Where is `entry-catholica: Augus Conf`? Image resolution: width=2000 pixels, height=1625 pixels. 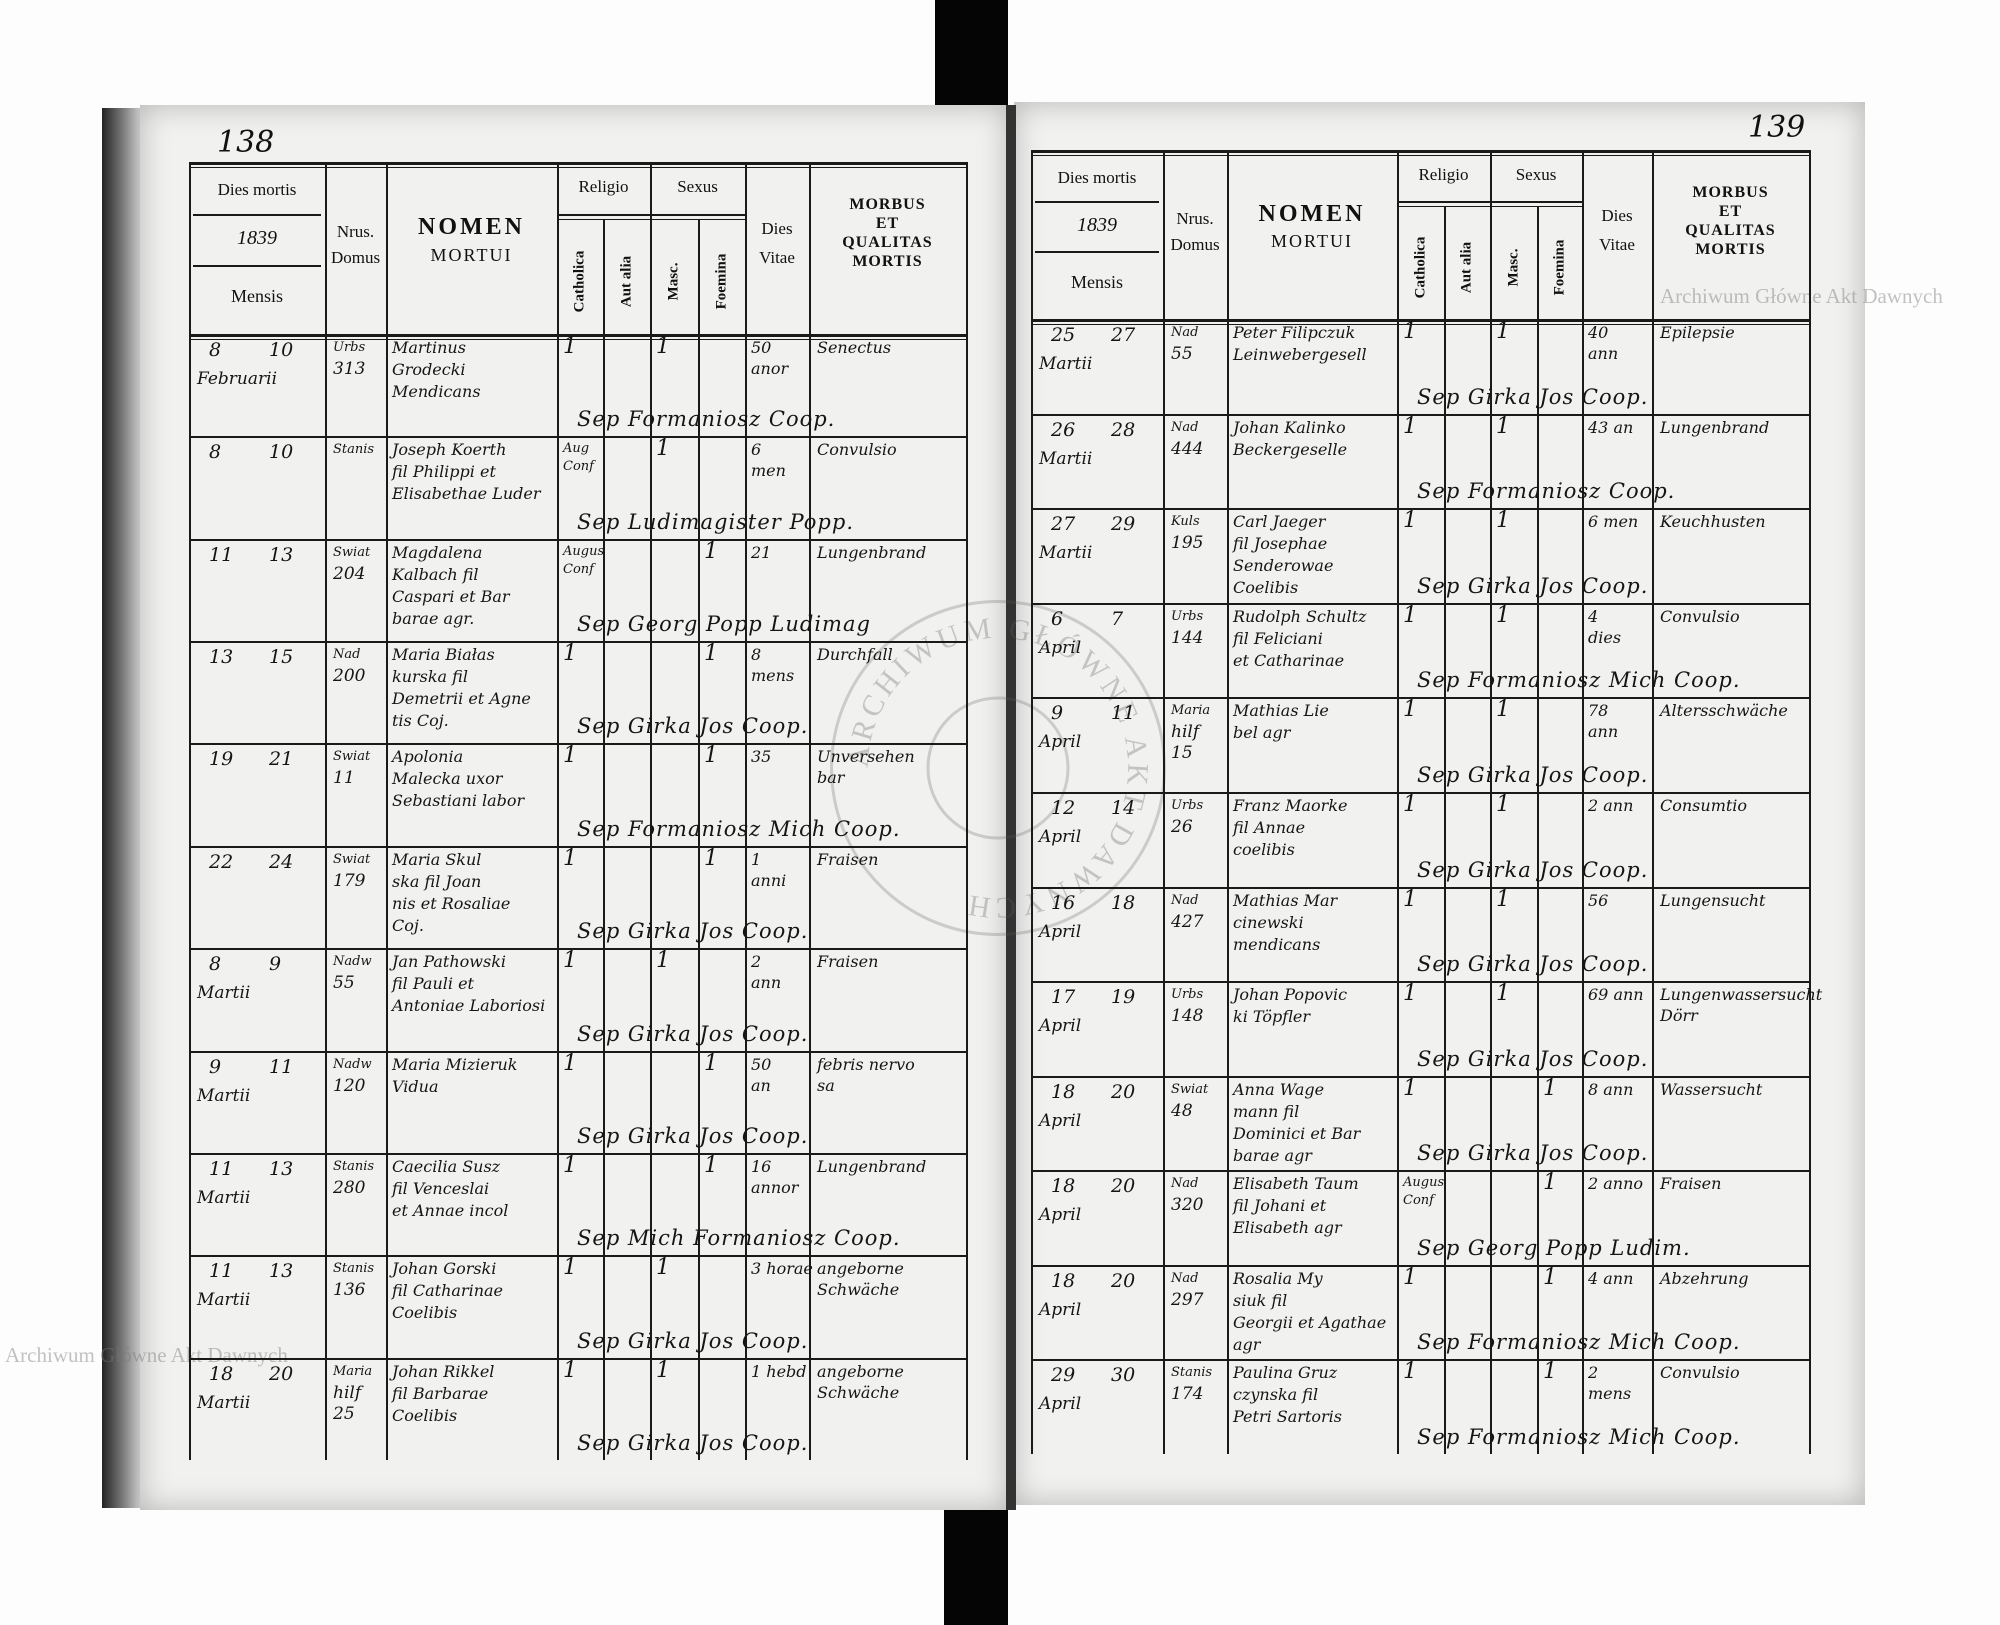 entry-catholica: Augus Conf is located at coordinates (584, 560).